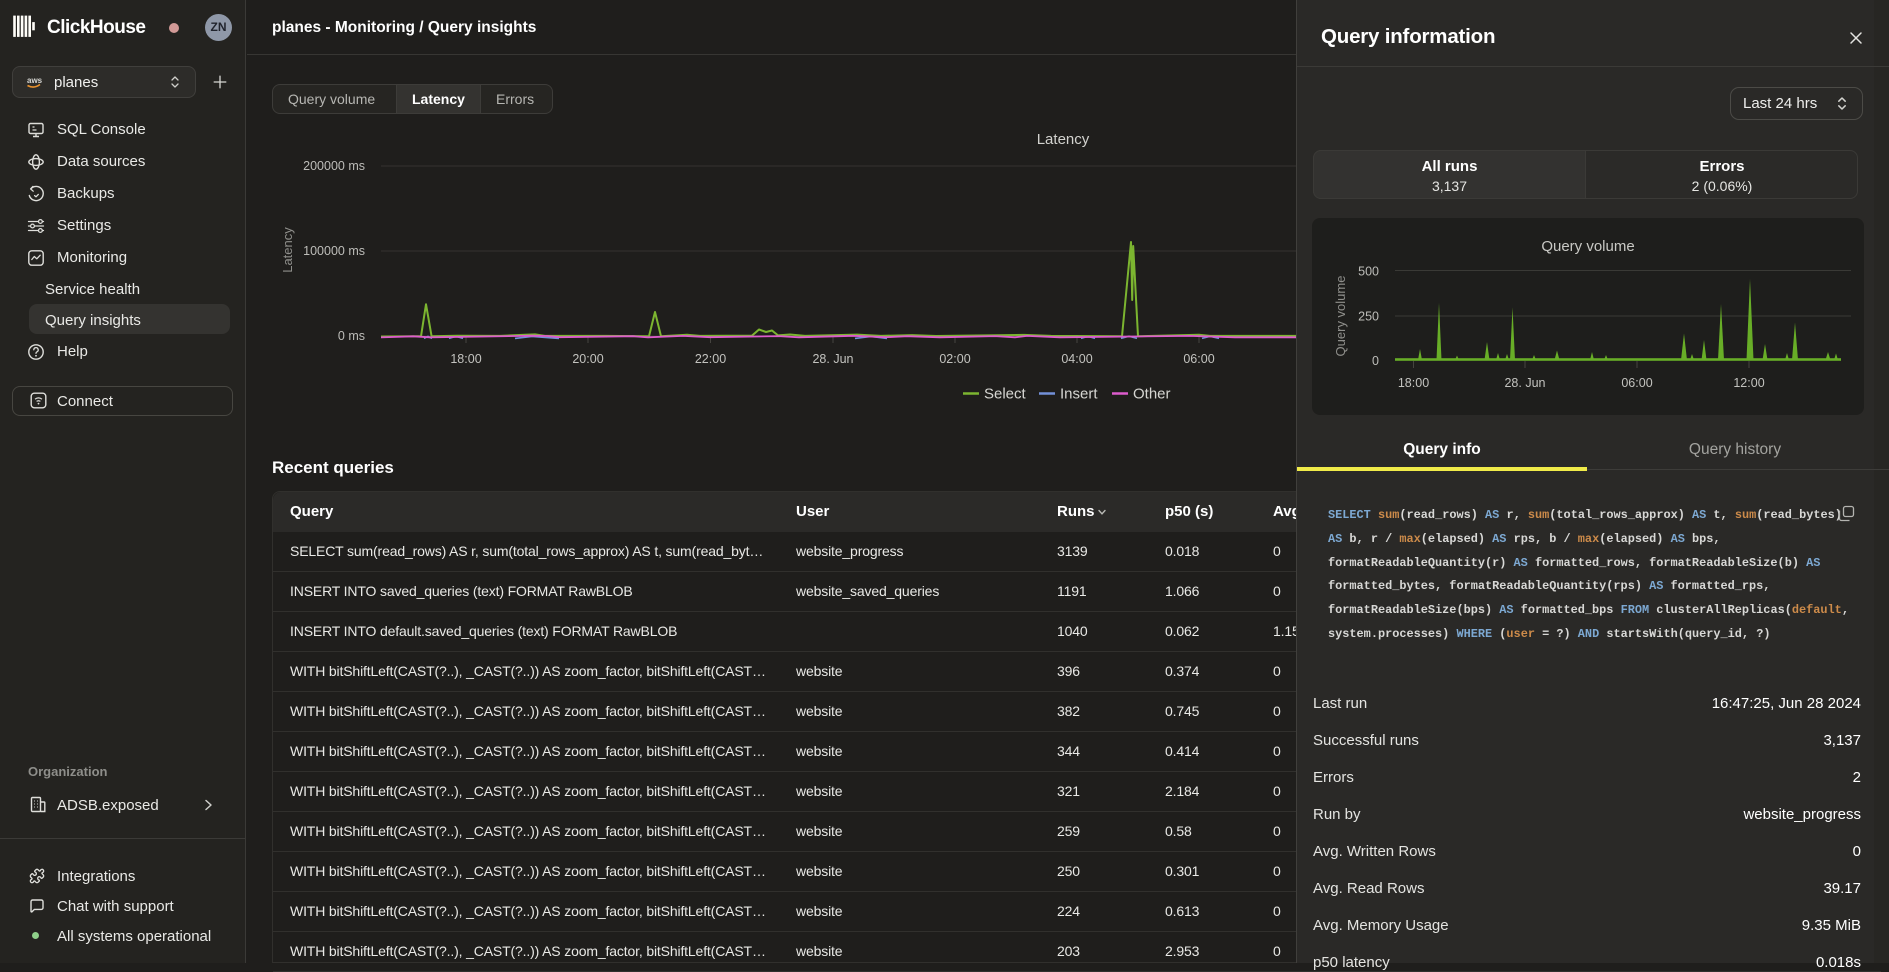 The image size is (1889, 972). I want to click on svg-text: Other, so click(1152, 394).